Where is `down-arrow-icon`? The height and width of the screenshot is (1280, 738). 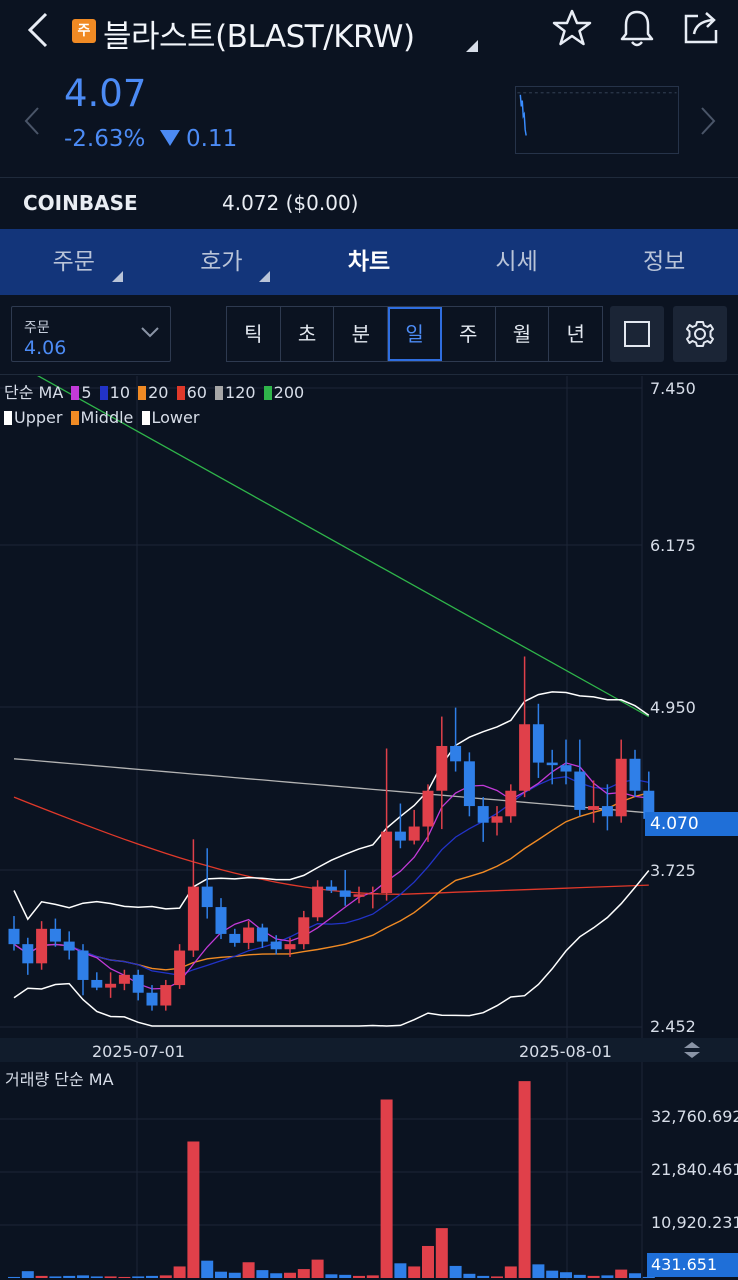
down-arrow-icon is located at coordinates (170, 138).